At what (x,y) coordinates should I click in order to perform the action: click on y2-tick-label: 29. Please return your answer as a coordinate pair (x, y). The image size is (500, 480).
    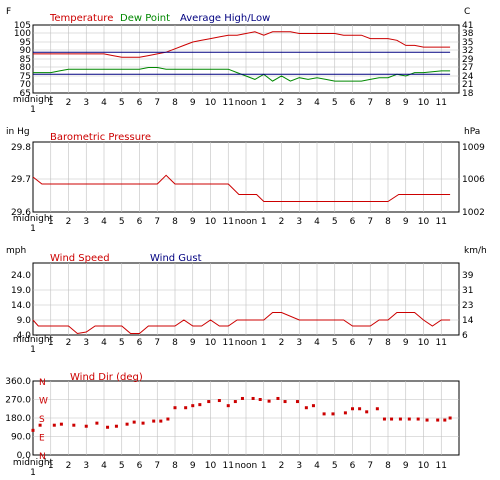
    Looking at the image, I should click on (468, 60).